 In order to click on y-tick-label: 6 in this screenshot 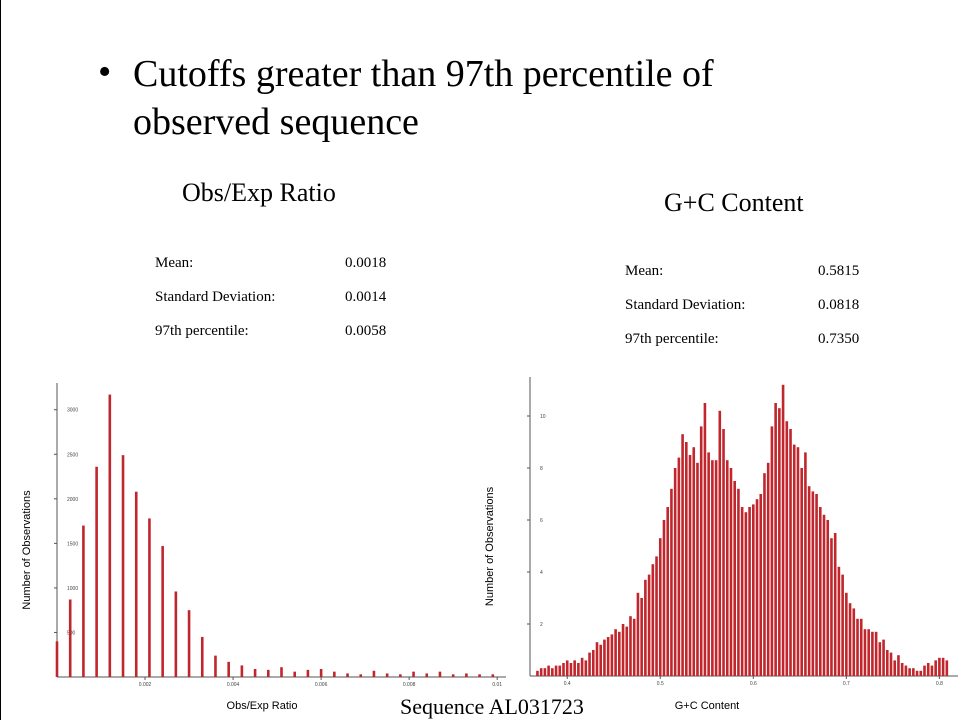, I will do `click(541, 521)`.